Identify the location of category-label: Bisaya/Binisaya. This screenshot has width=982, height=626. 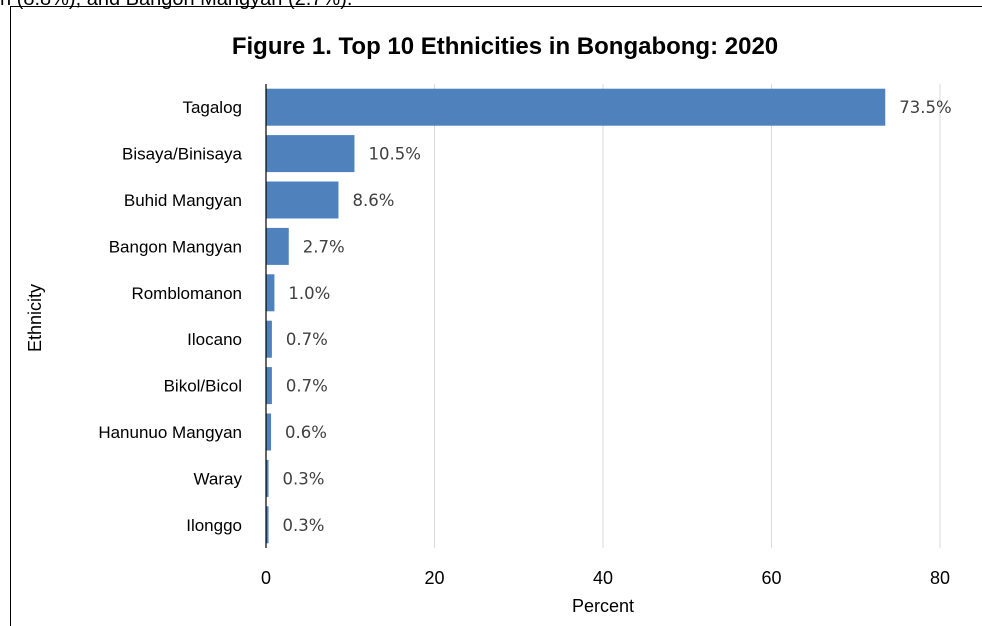
(182, 154).